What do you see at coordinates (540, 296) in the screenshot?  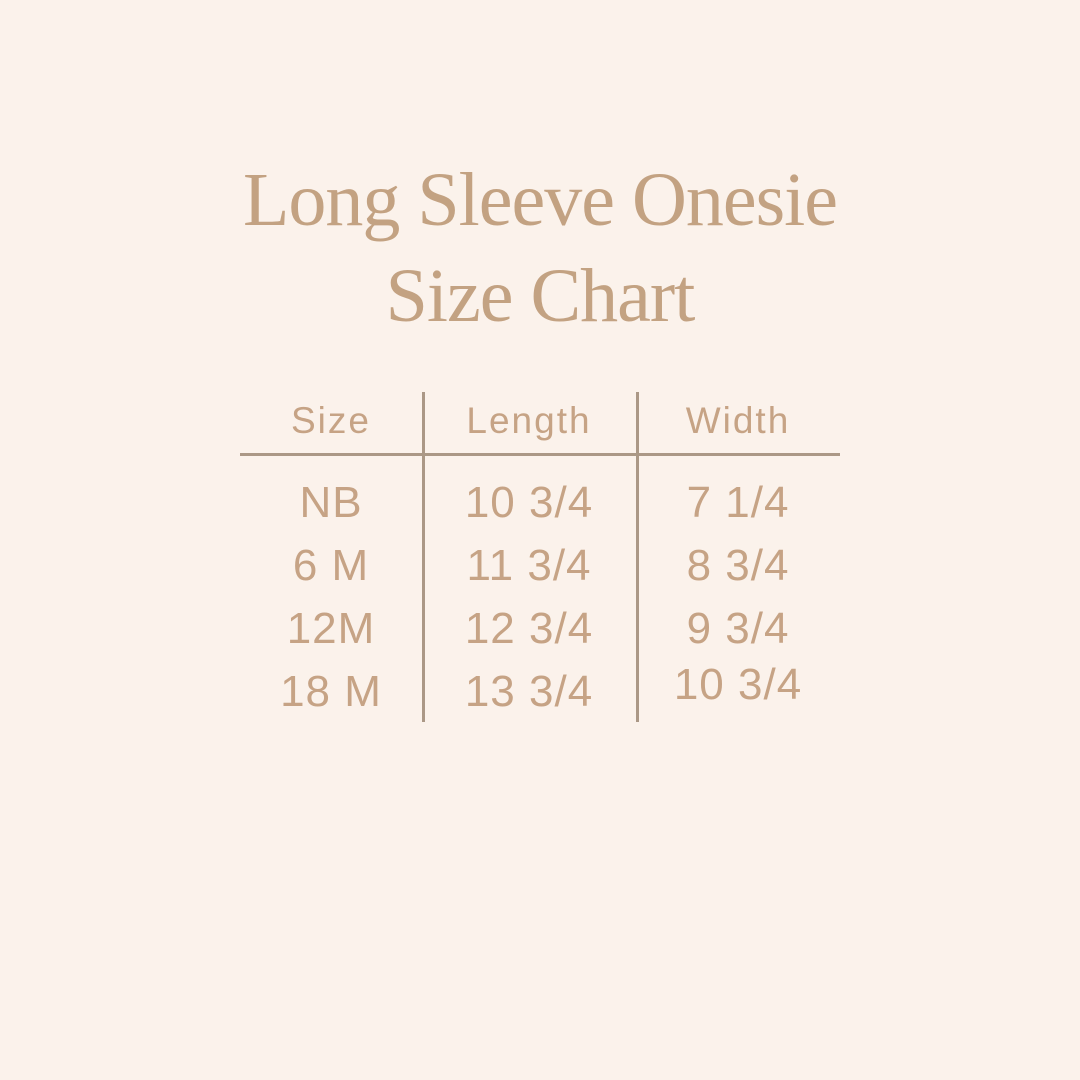 I see `title-line-2: Size Chart` at bounding box center [540, 296].